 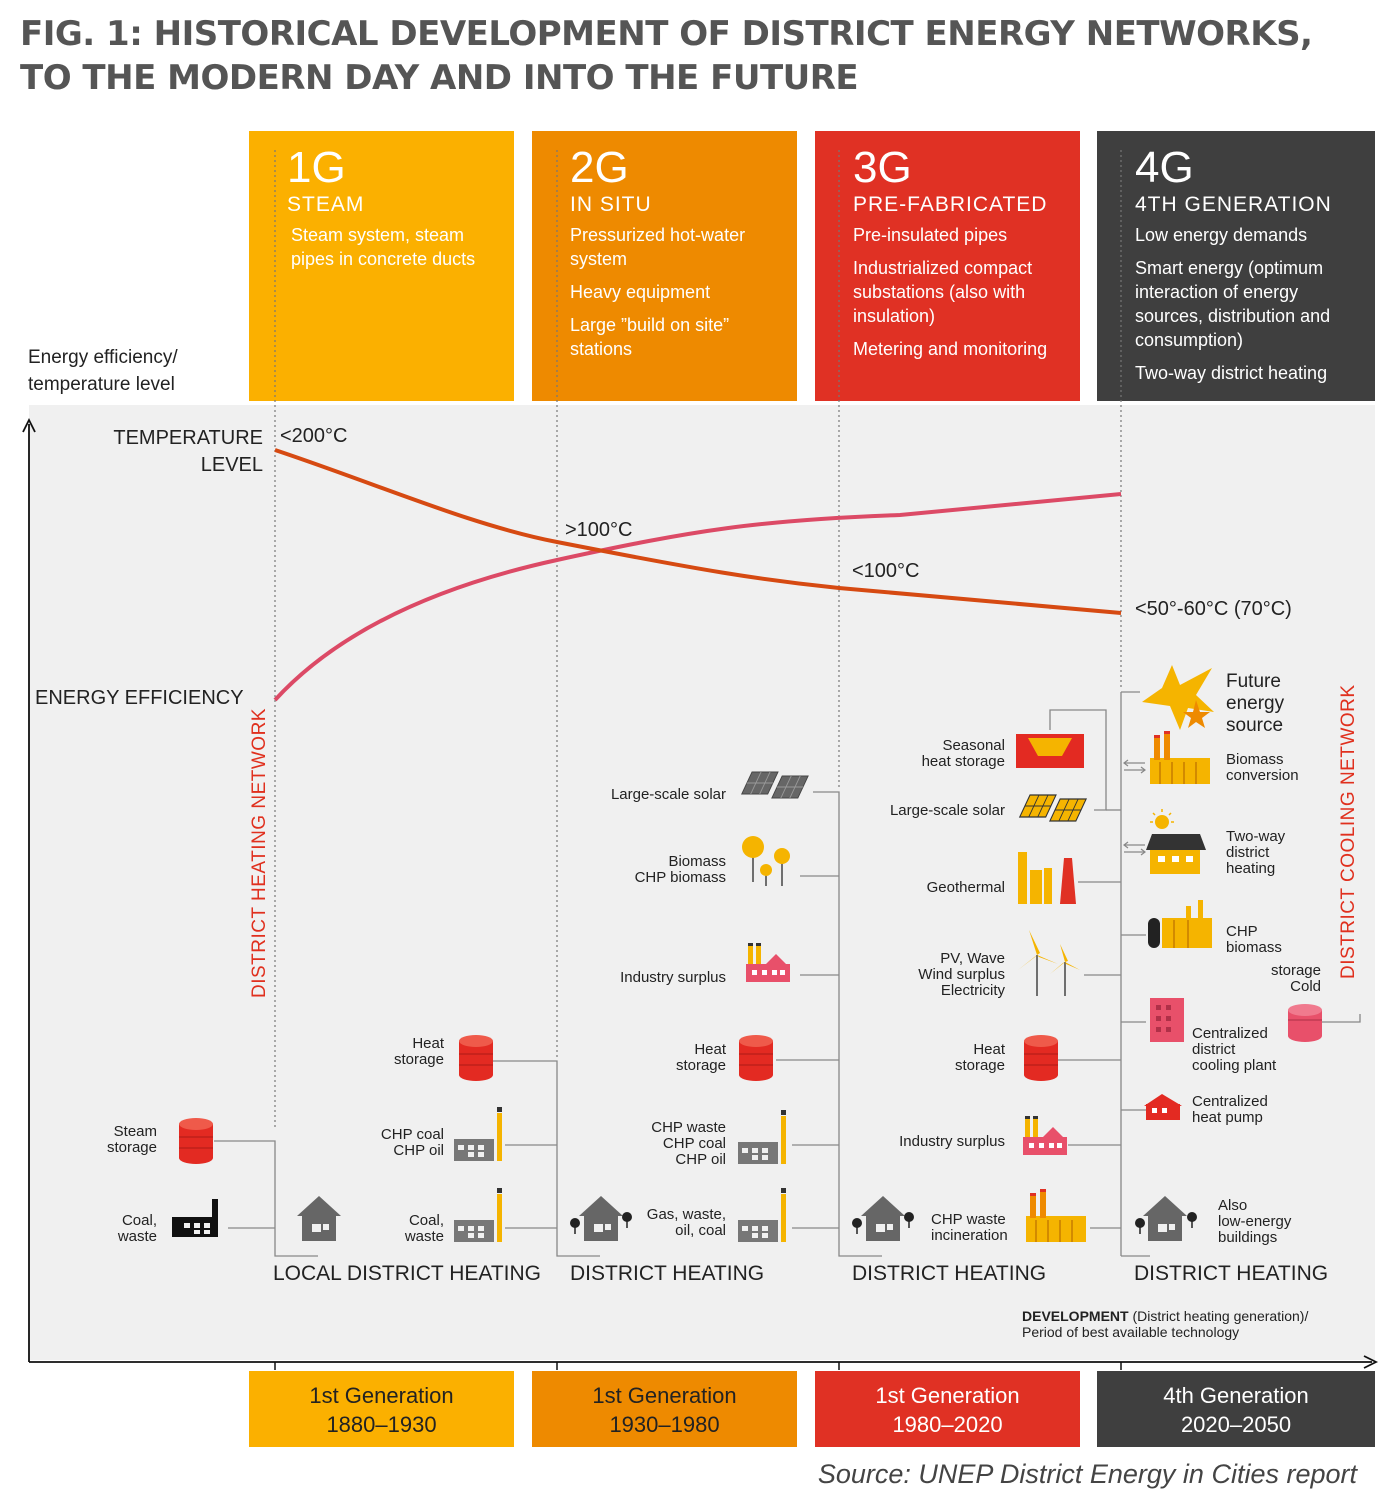 What do you see at coordinates (886, 571) in the screenshot?
I see `temp-label-3g: <100°C` at bounding box center [886, 571].